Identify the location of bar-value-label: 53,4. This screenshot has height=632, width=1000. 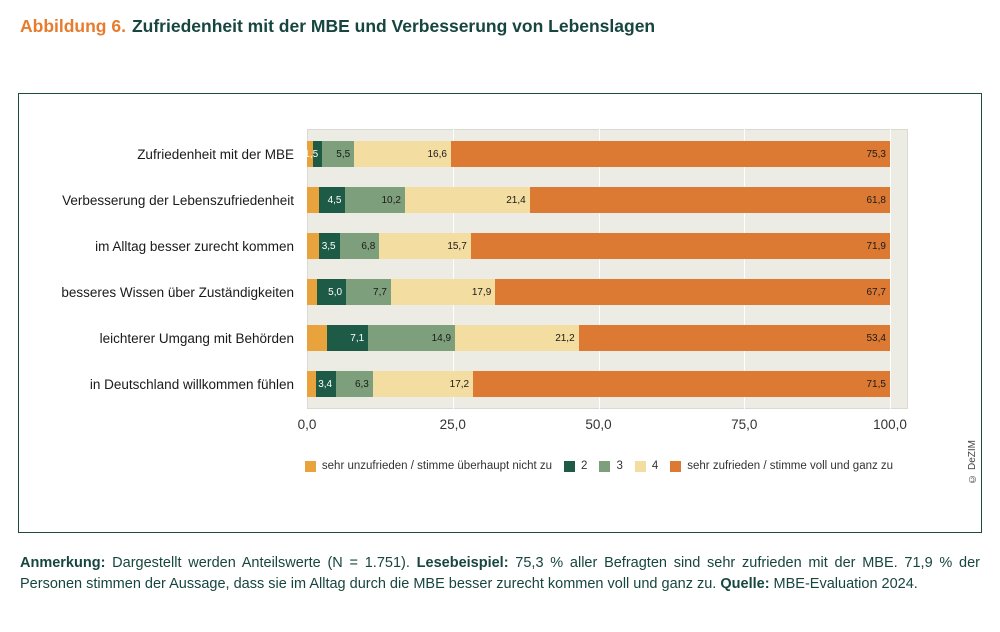
(876, 338).